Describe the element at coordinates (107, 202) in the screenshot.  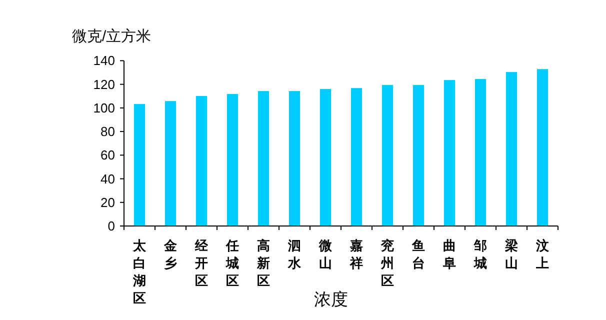
I see `y-tick-label: 20` at that location.